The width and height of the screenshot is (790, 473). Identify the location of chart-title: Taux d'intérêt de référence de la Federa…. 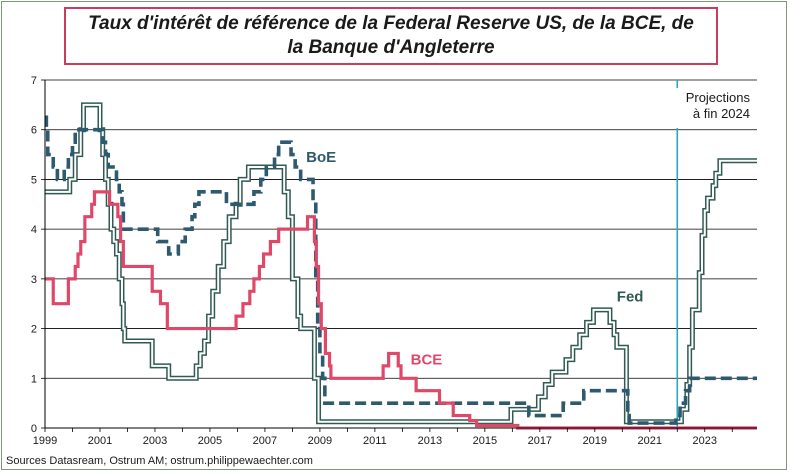
(391, 35).